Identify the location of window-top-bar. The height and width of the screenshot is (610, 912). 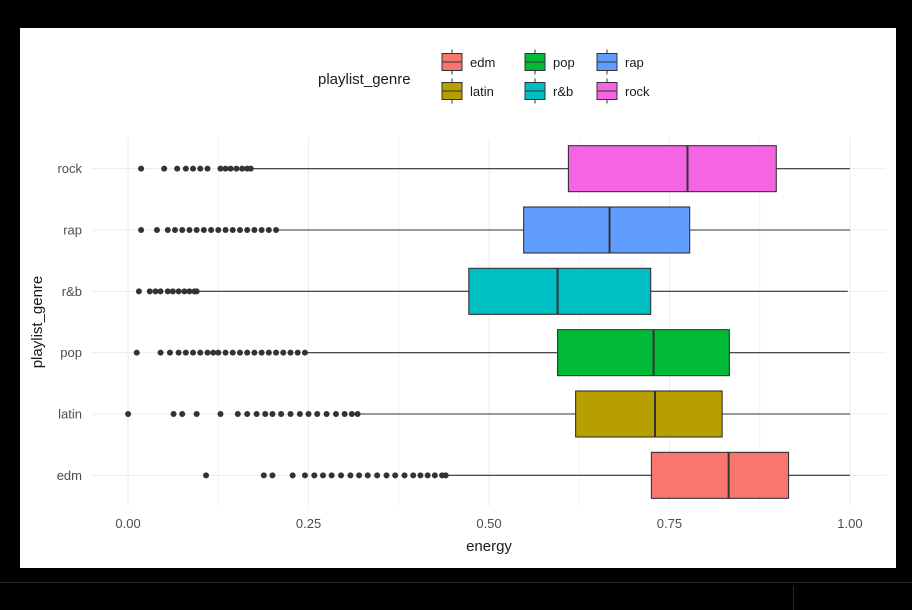
(456, 14).